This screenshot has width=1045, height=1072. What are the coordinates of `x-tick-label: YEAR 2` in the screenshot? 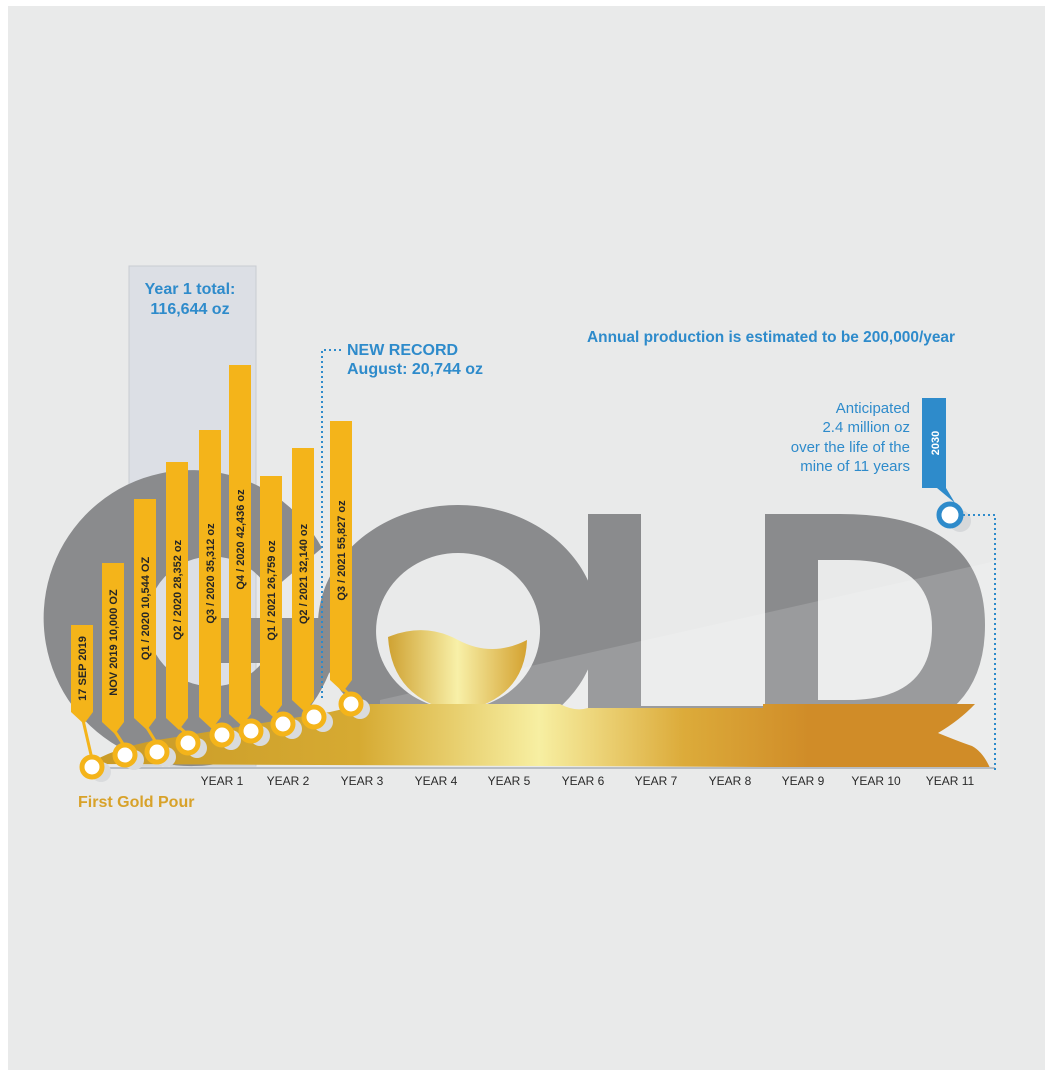 It's located at (288, 781).